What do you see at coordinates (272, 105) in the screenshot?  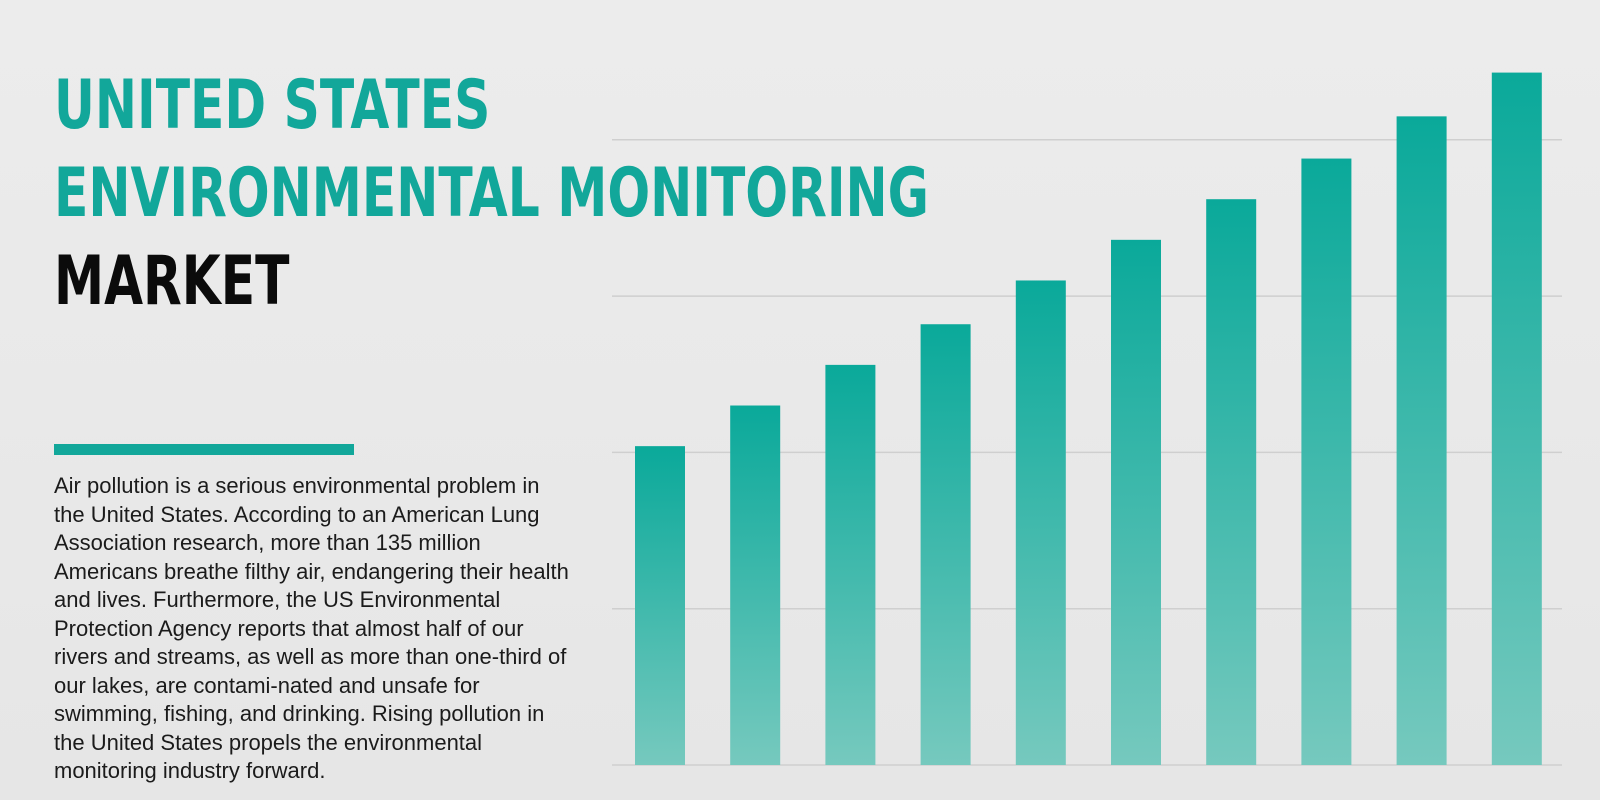 I see `title-line-1: UNITED STATES` at bounding box center [272, 105].